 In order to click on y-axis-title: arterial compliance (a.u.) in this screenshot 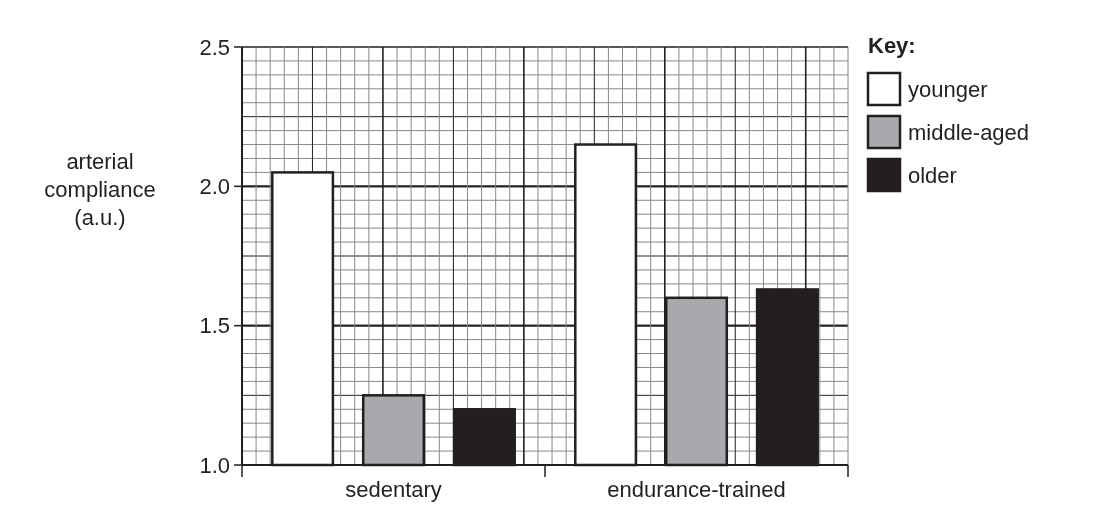, I will do `click(100, 189)`.